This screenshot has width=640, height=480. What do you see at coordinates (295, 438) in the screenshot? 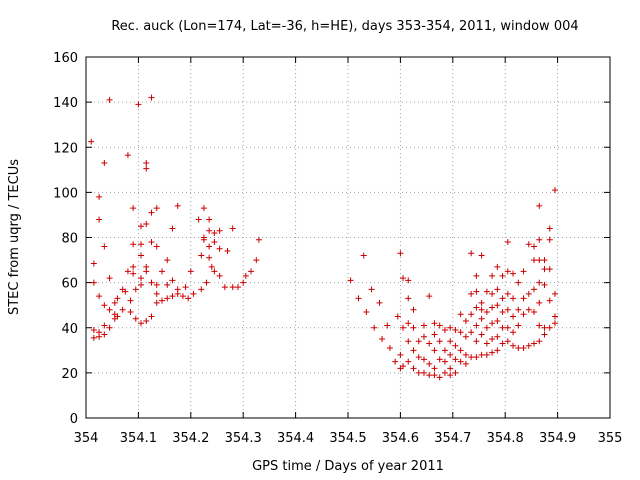
I see `x-tick-label: 354.4` at bounding box center [295, 438].